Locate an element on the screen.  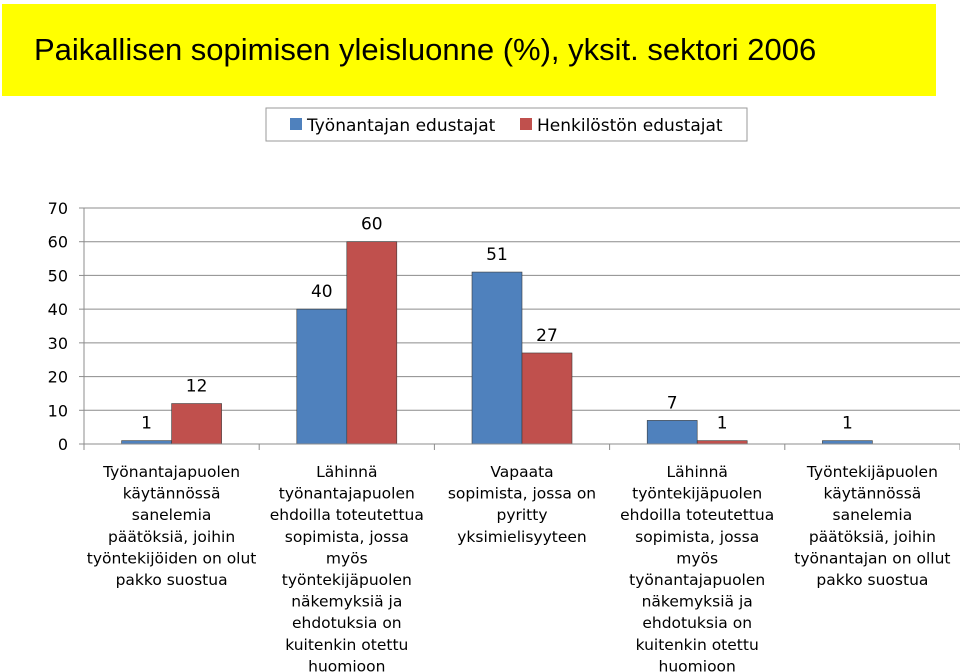
y-tick-label: 10 is located at coordinates (58, 410).